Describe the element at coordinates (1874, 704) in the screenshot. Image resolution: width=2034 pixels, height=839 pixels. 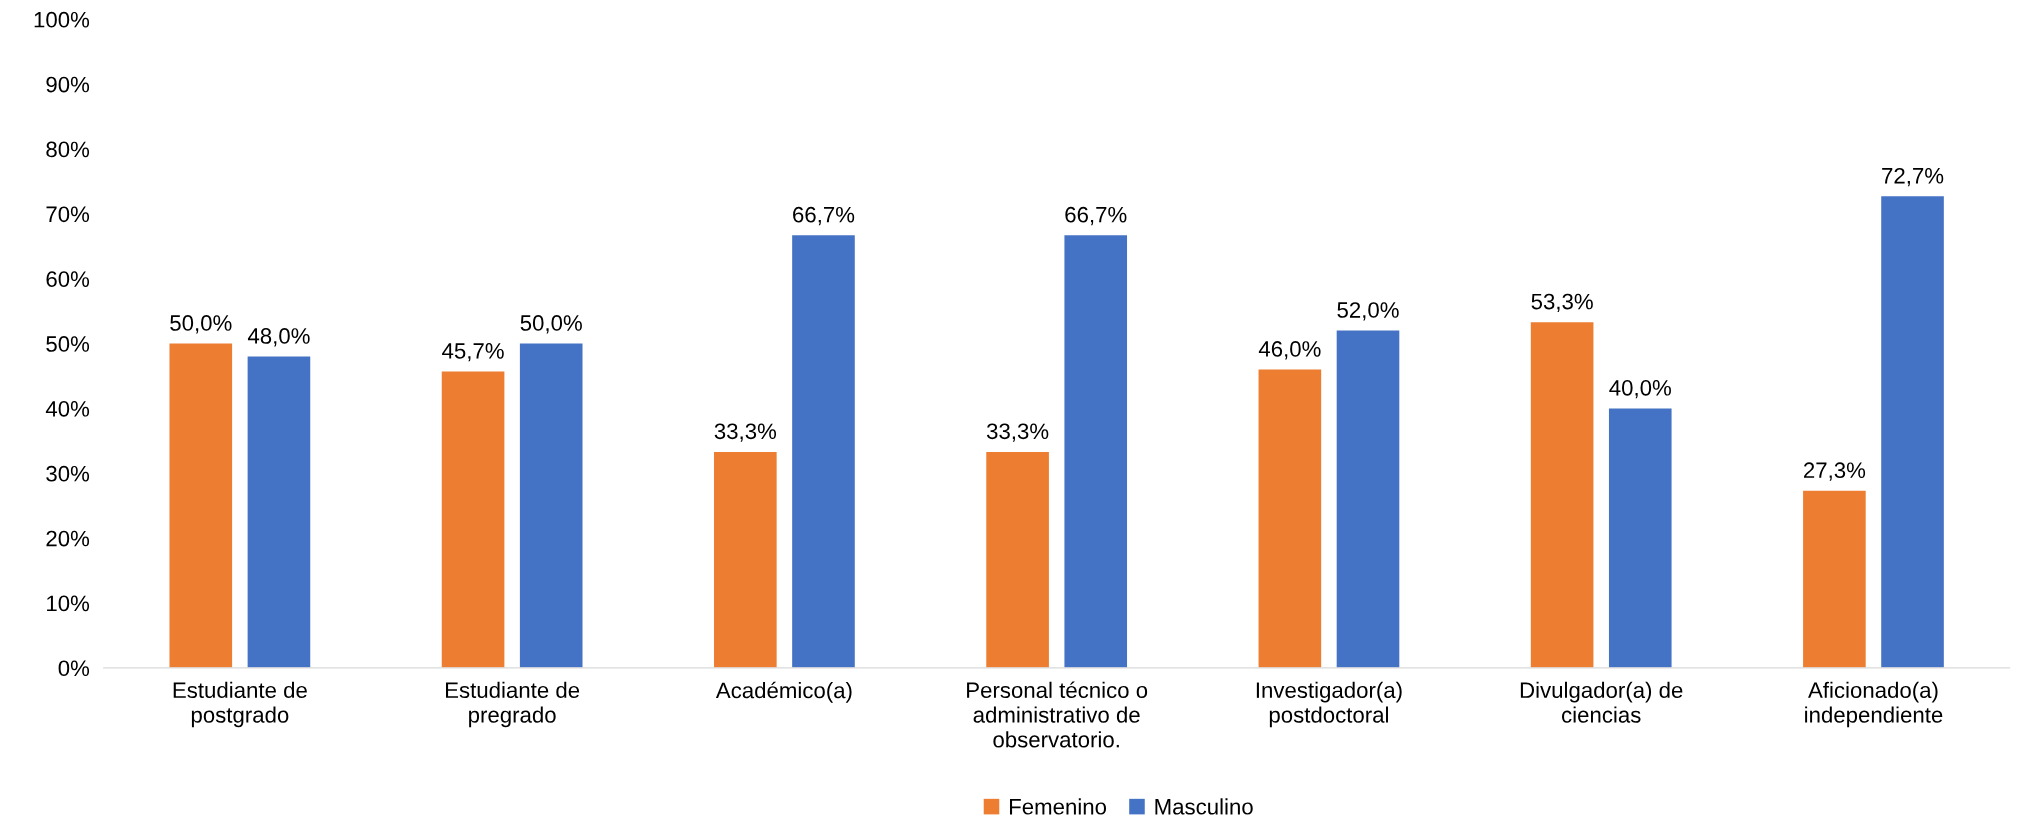
I see `x-tick-label: Aficionado(a) independiente` at that location.